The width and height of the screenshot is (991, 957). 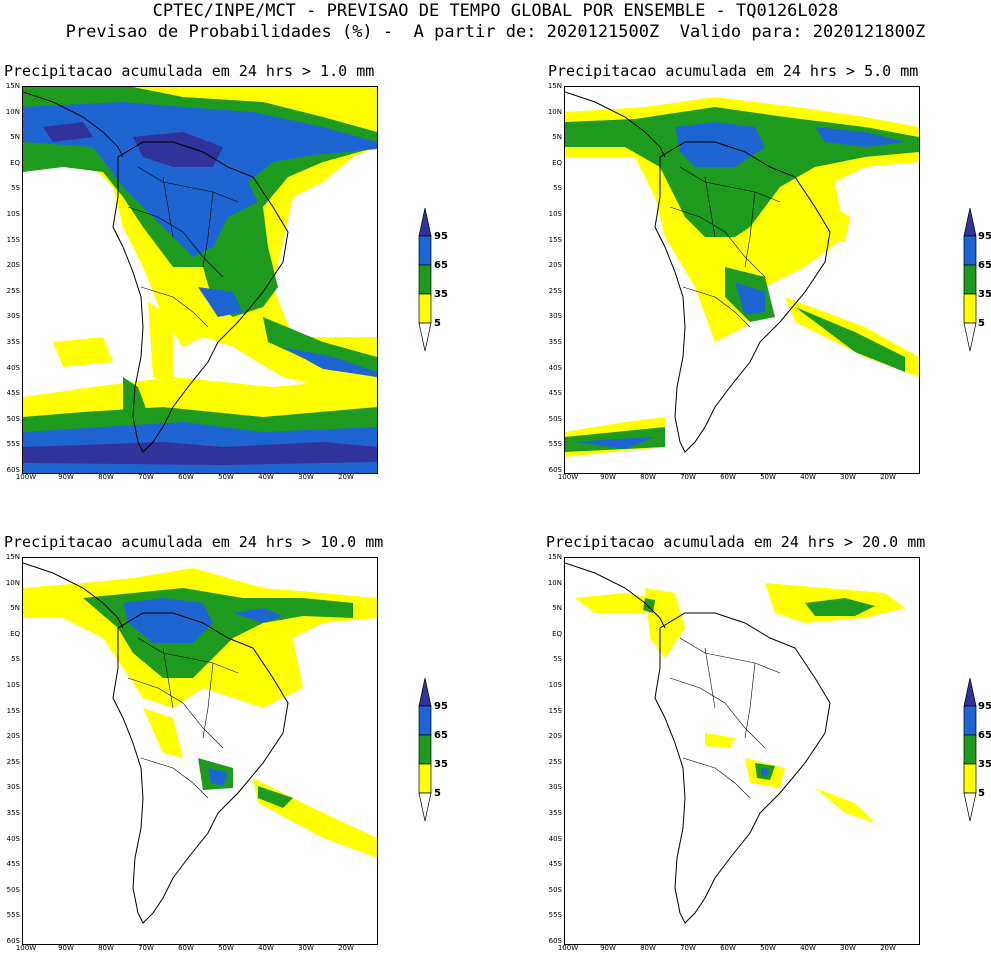 I want to click on lon-tick-label: 70W, so click(x=688, y=477).